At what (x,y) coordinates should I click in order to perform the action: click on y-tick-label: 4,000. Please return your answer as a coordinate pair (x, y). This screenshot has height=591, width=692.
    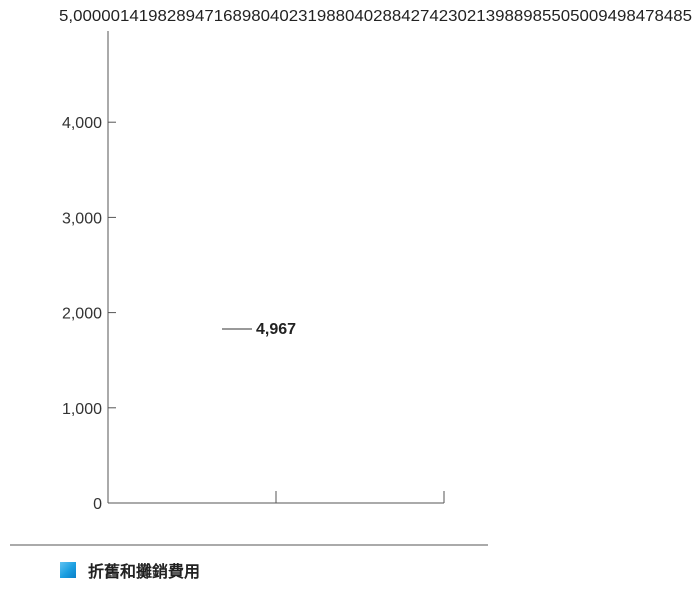
    Looking at the image, I should click on (82, 123).